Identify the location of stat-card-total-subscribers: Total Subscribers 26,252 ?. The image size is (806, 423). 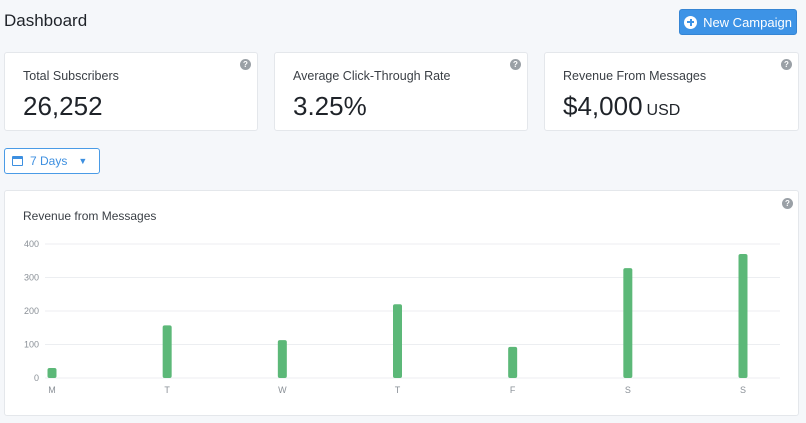
(131, 91).